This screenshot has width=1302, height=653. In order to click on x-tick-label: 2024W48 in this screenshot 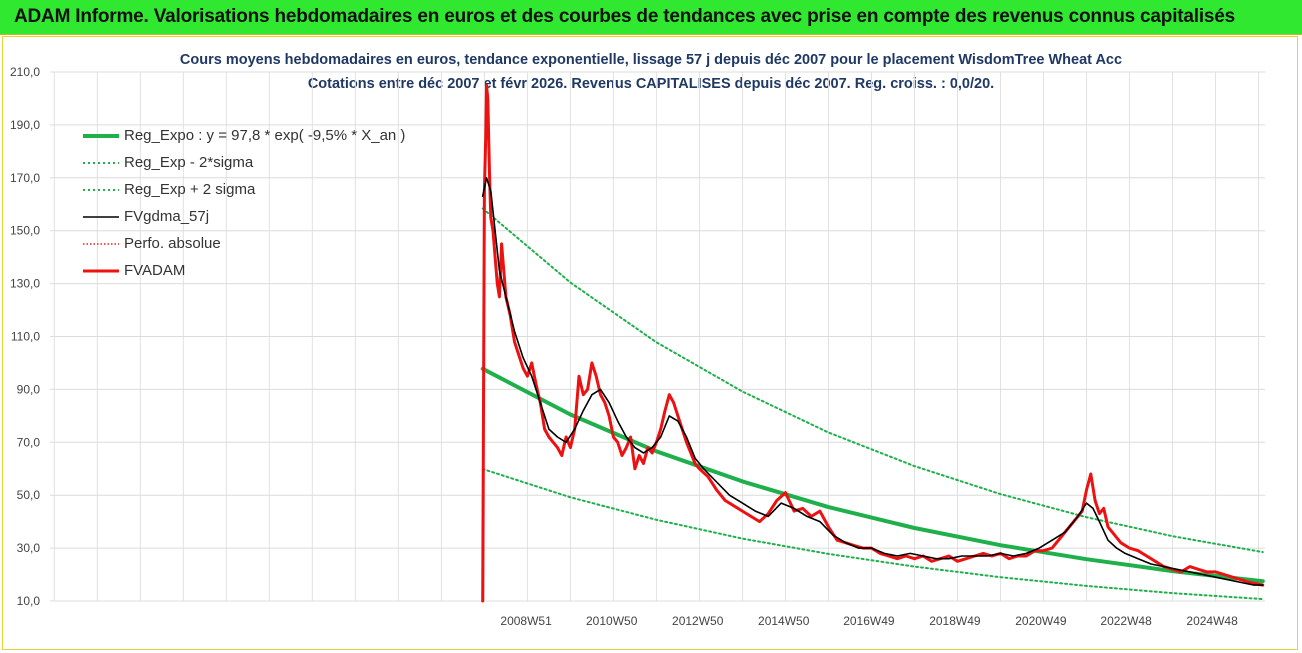, I will do `click(1212, 621)`.